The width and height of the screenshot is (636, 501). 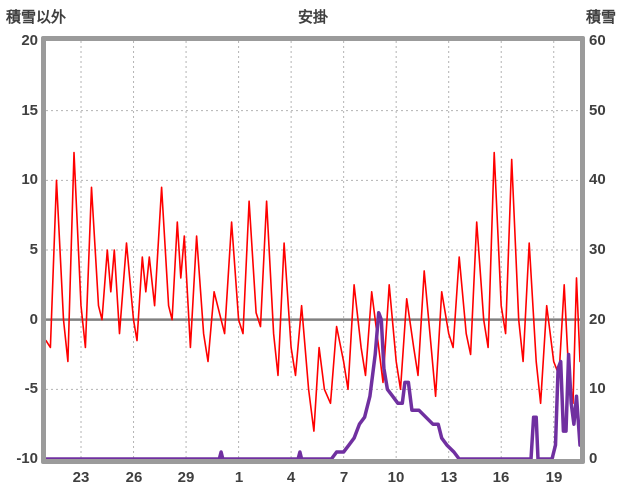 I want to click on x-axis-tick: 7, so click(x=344, y=477).